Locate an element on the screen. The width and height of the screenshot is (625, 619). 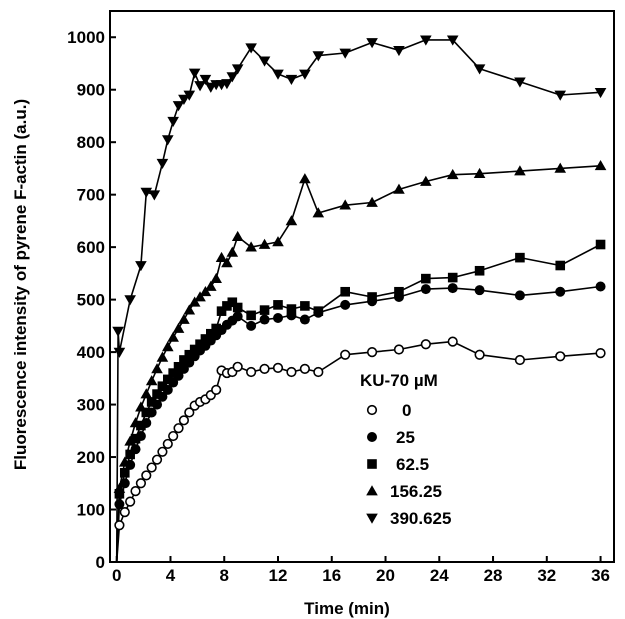
x-tick-label-9: 36 is located at coordinates (600, 575).